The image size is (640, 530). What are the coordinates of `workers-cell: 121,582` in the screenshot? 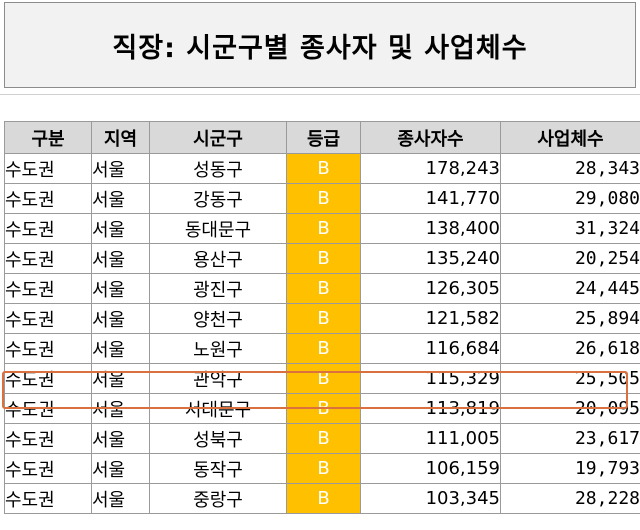 It's located at (430, 318).